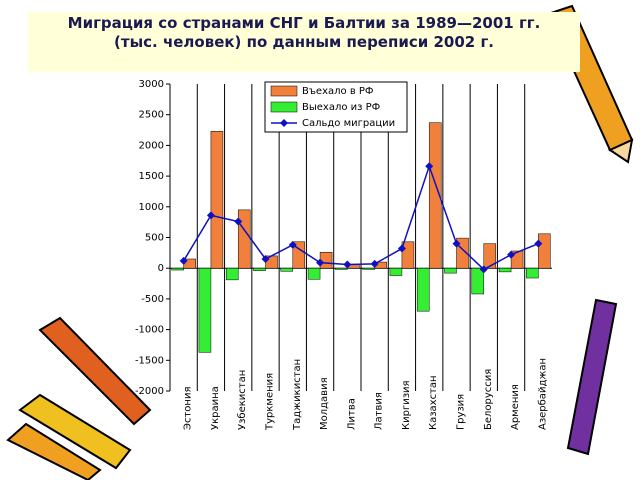 The height and width of the screenshot is (480, 640). I want to click on legend-label: Сальдо миграции, so click(348, 123).